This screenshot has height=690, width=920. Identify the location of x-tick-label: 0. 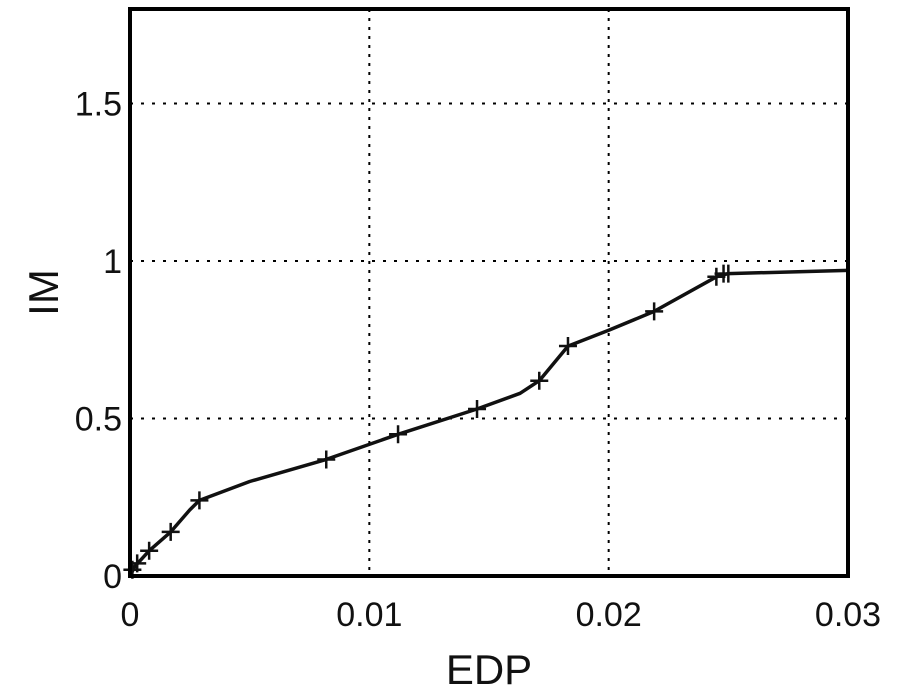
(130, 615).